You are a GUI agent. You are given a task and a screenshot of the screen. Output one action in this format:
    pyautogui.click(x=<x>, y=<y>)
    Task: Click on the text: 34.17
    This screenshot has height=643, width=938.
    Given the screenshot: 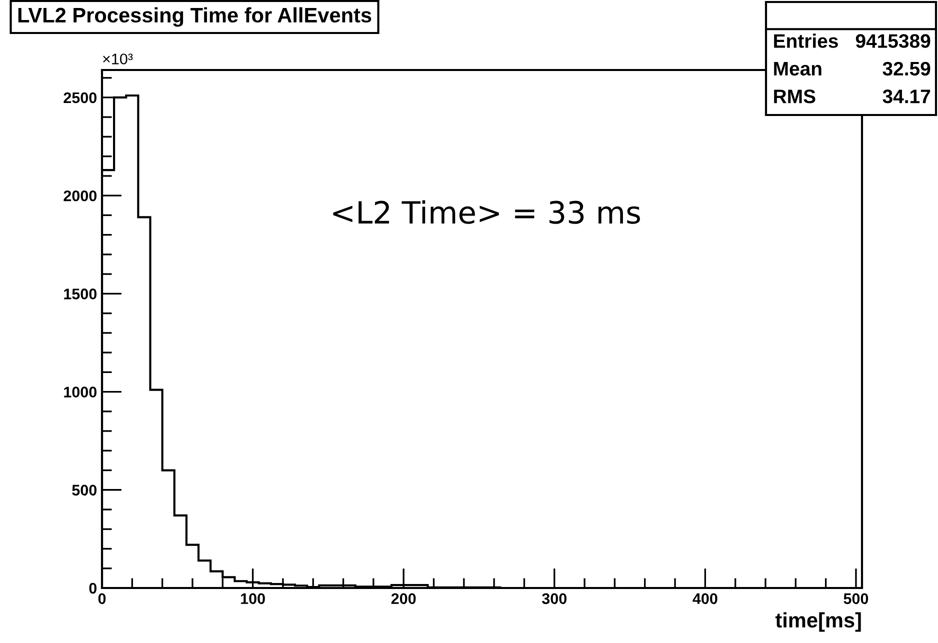 What is the action you would take?
    pyautogui.click(x=906, y=97)
    